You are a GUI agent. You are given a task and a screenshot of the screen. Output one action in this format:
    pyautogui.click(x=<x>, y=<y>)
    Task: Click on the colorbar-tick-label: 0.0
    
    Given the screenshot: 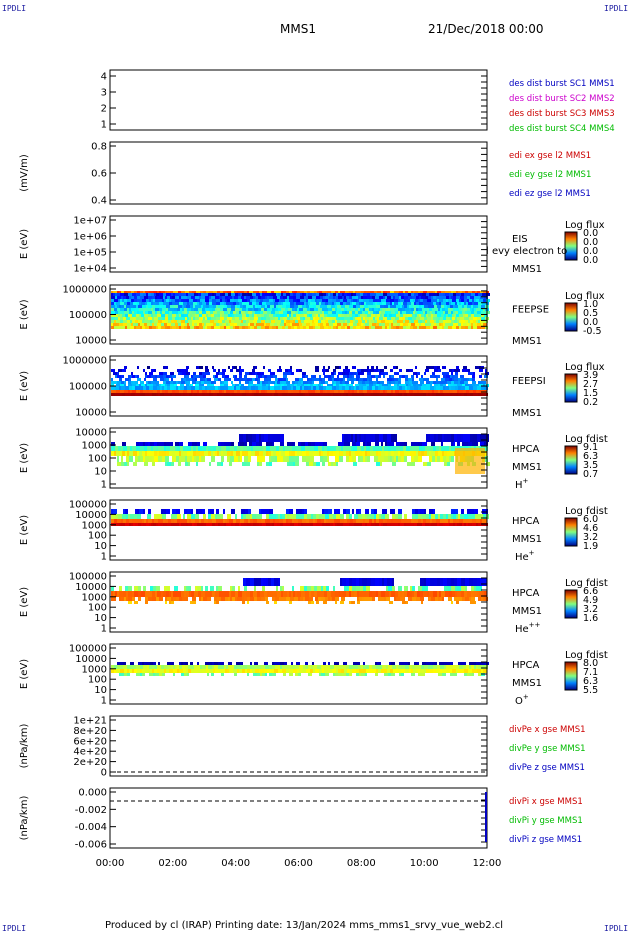 What is the action you would take?
    pyautogui.click(x=590, y=233)
    